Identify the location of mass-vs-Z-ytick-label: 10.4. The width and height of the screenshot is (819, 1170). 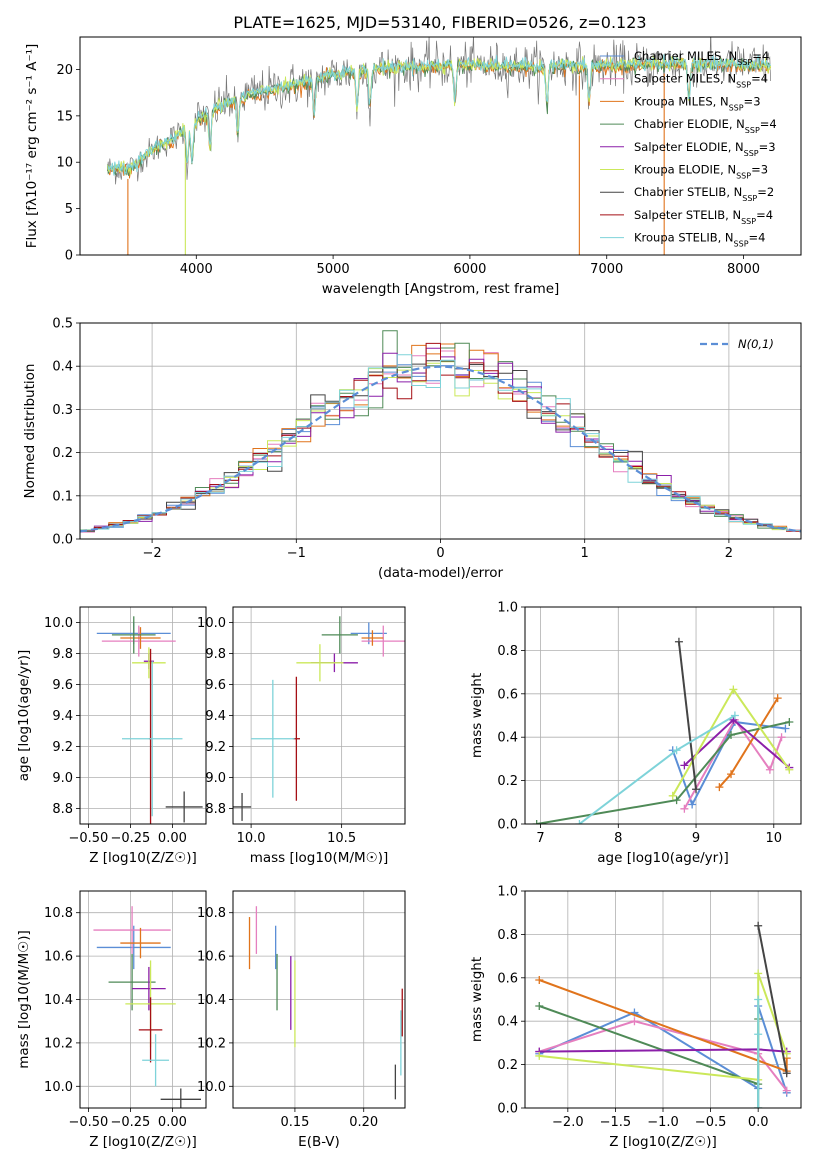
(58, 1000).